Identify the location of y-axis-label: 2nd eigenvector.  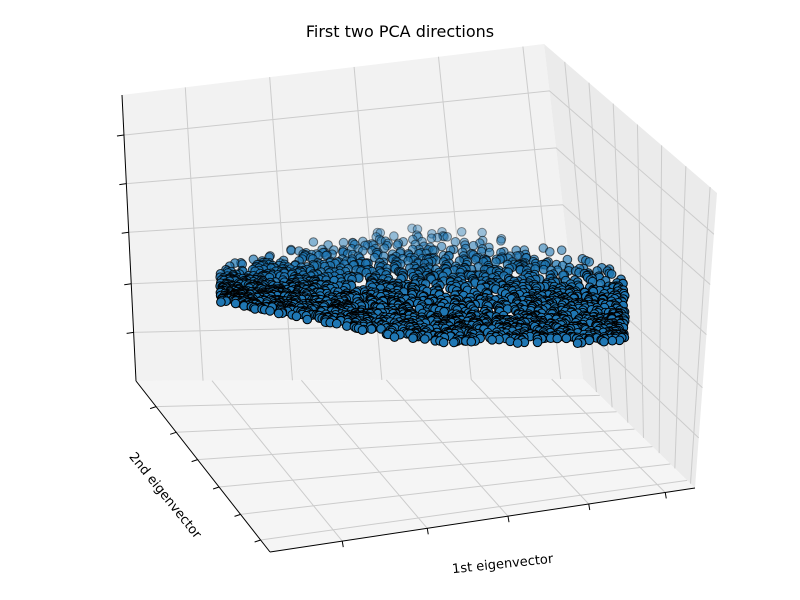
(164, 496).